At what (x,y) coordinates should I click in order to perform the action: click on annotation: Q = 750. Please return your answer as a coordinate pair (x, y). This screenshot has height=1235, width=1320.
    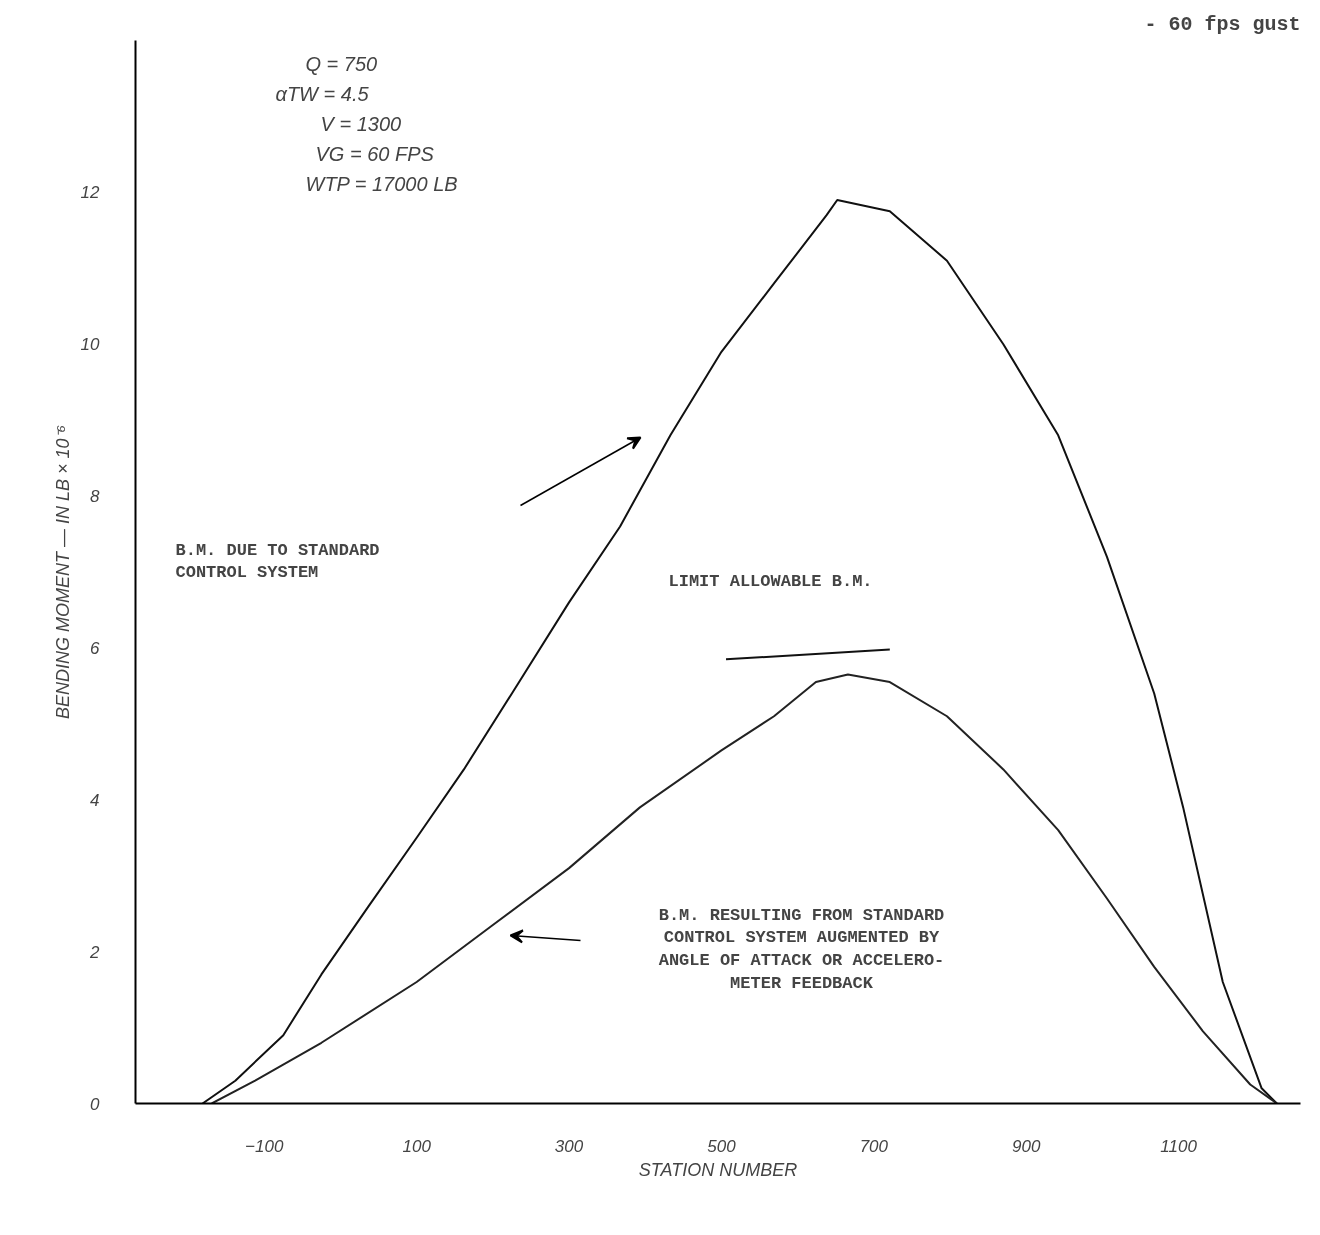
    Looking at the image, I should click on (341, 63).